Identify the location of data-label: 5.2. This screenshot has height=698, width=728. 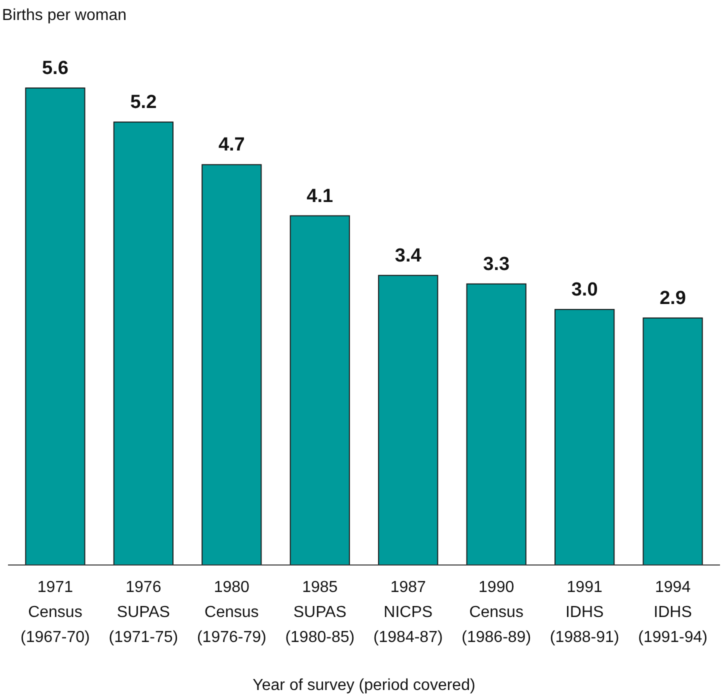
(143, 103).